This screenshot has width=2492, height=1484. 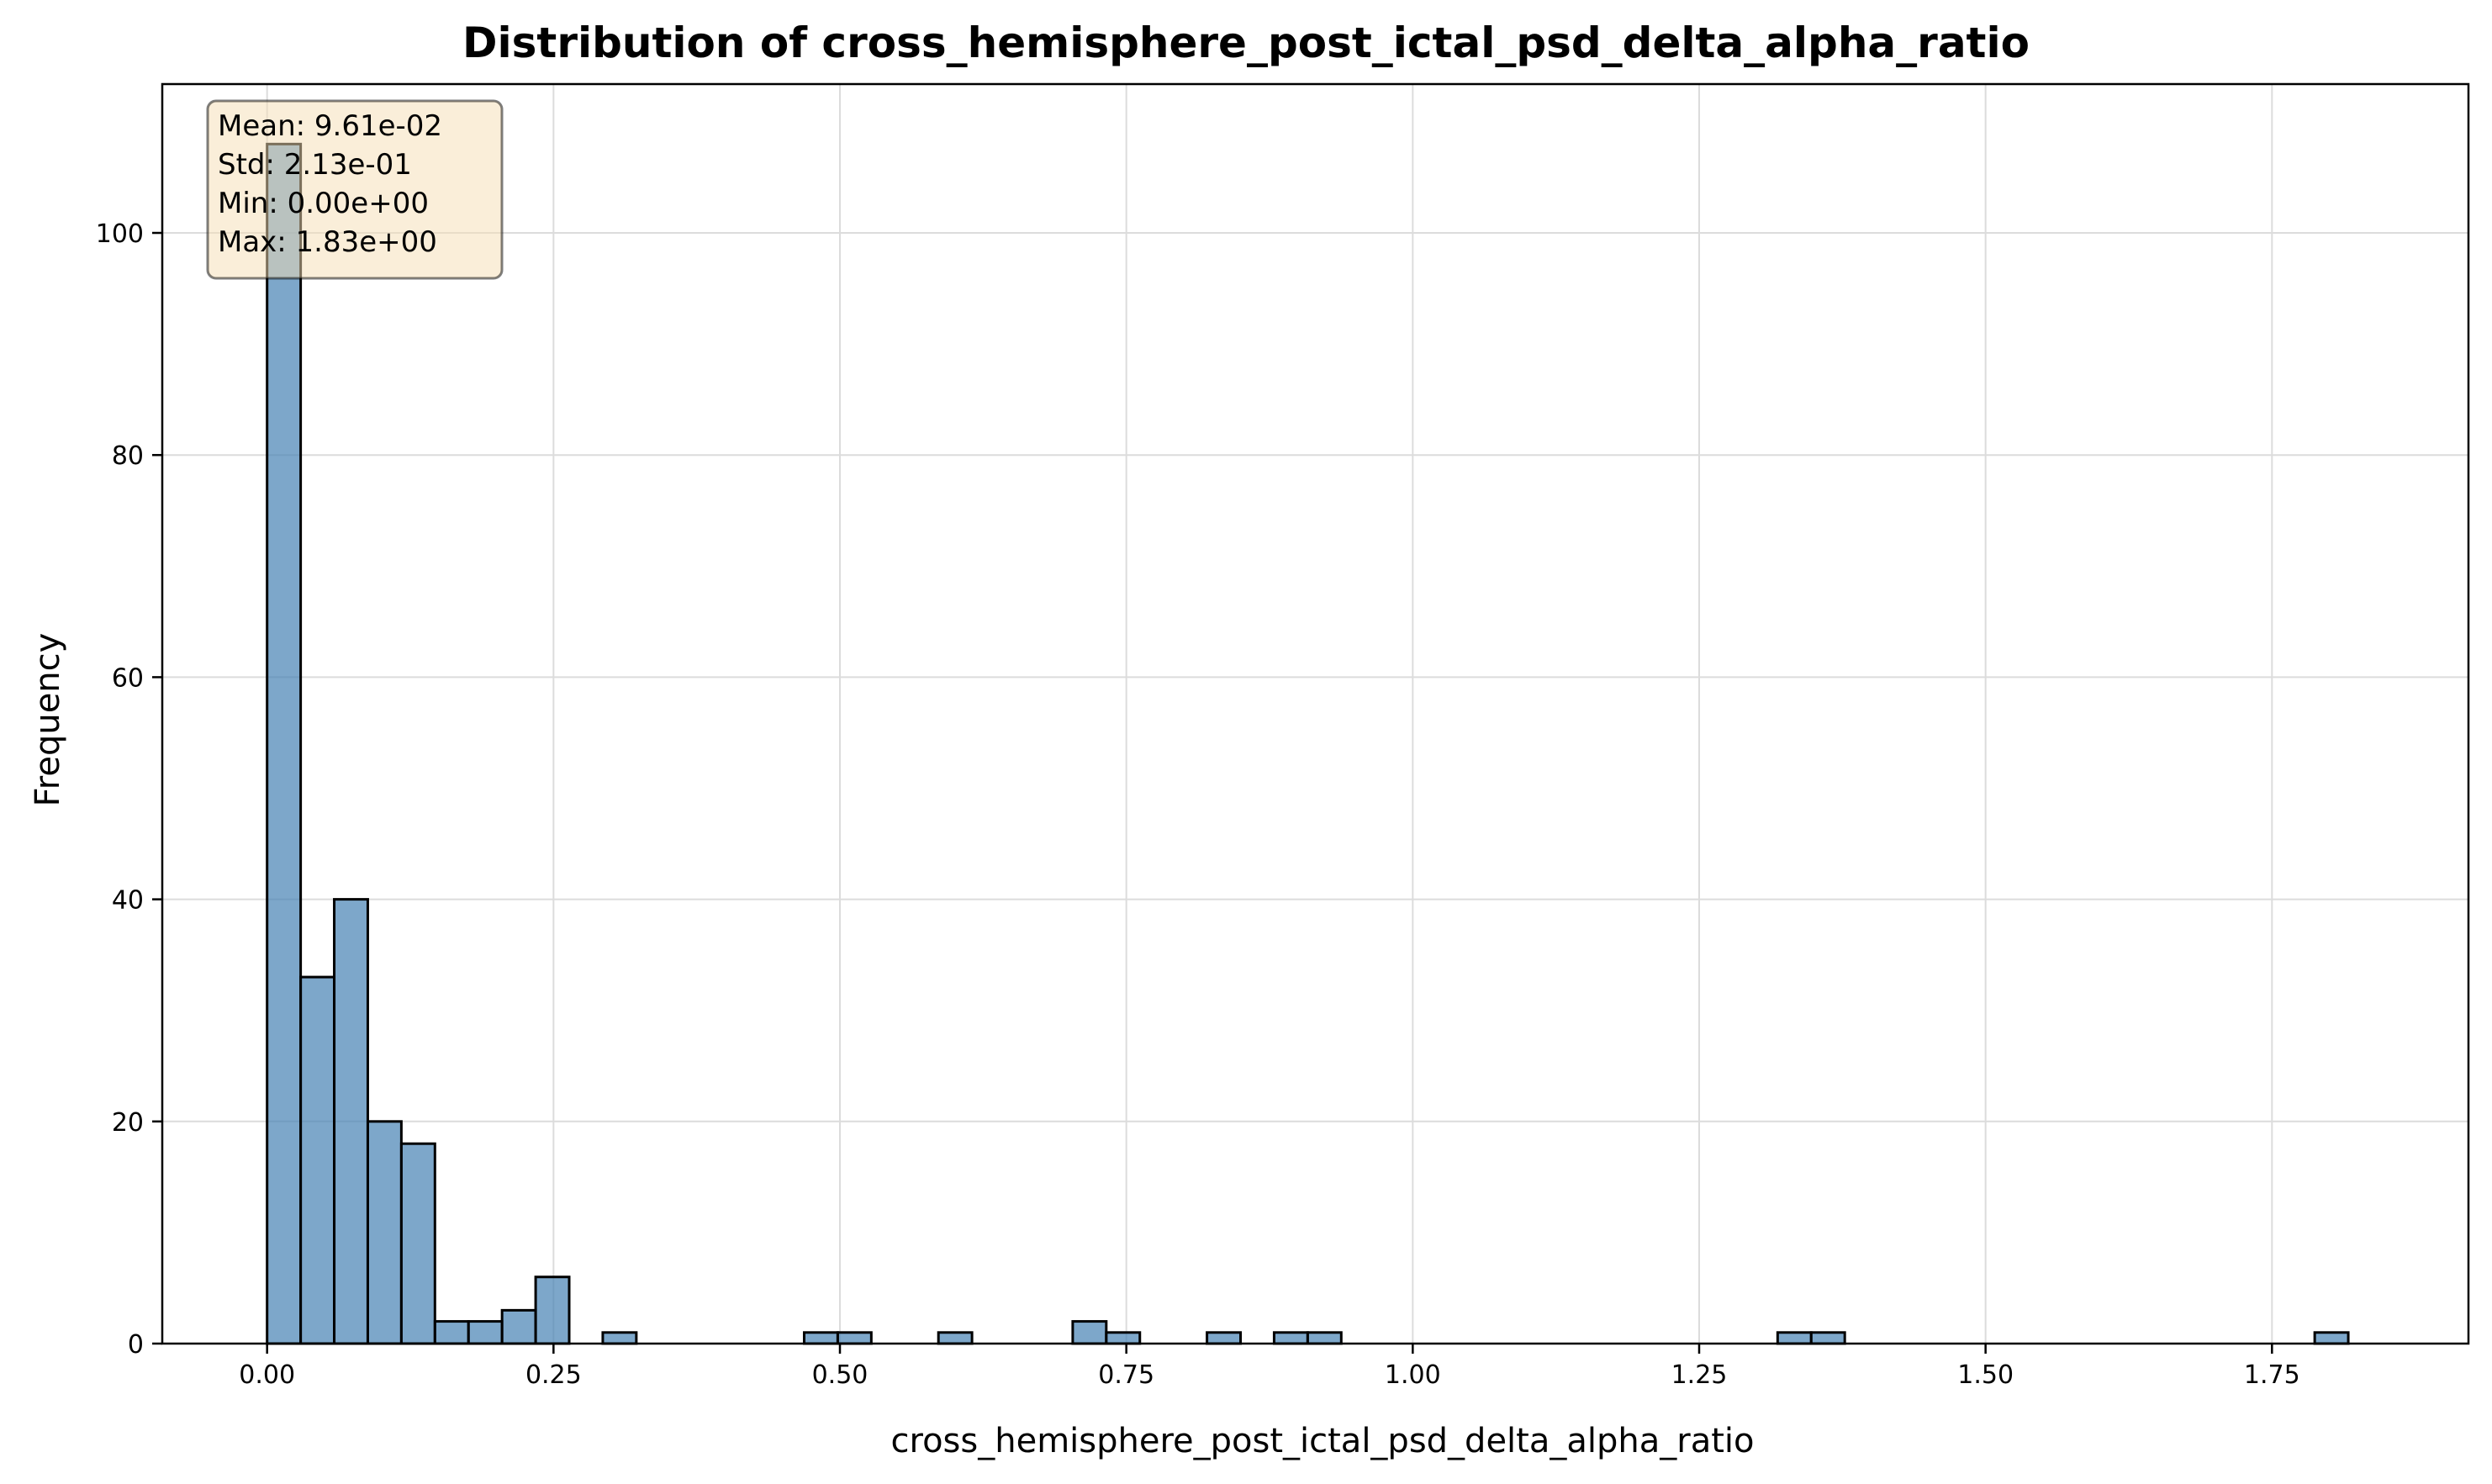 I want to click on y-tick-label: 100, so click(x=120, y=234).